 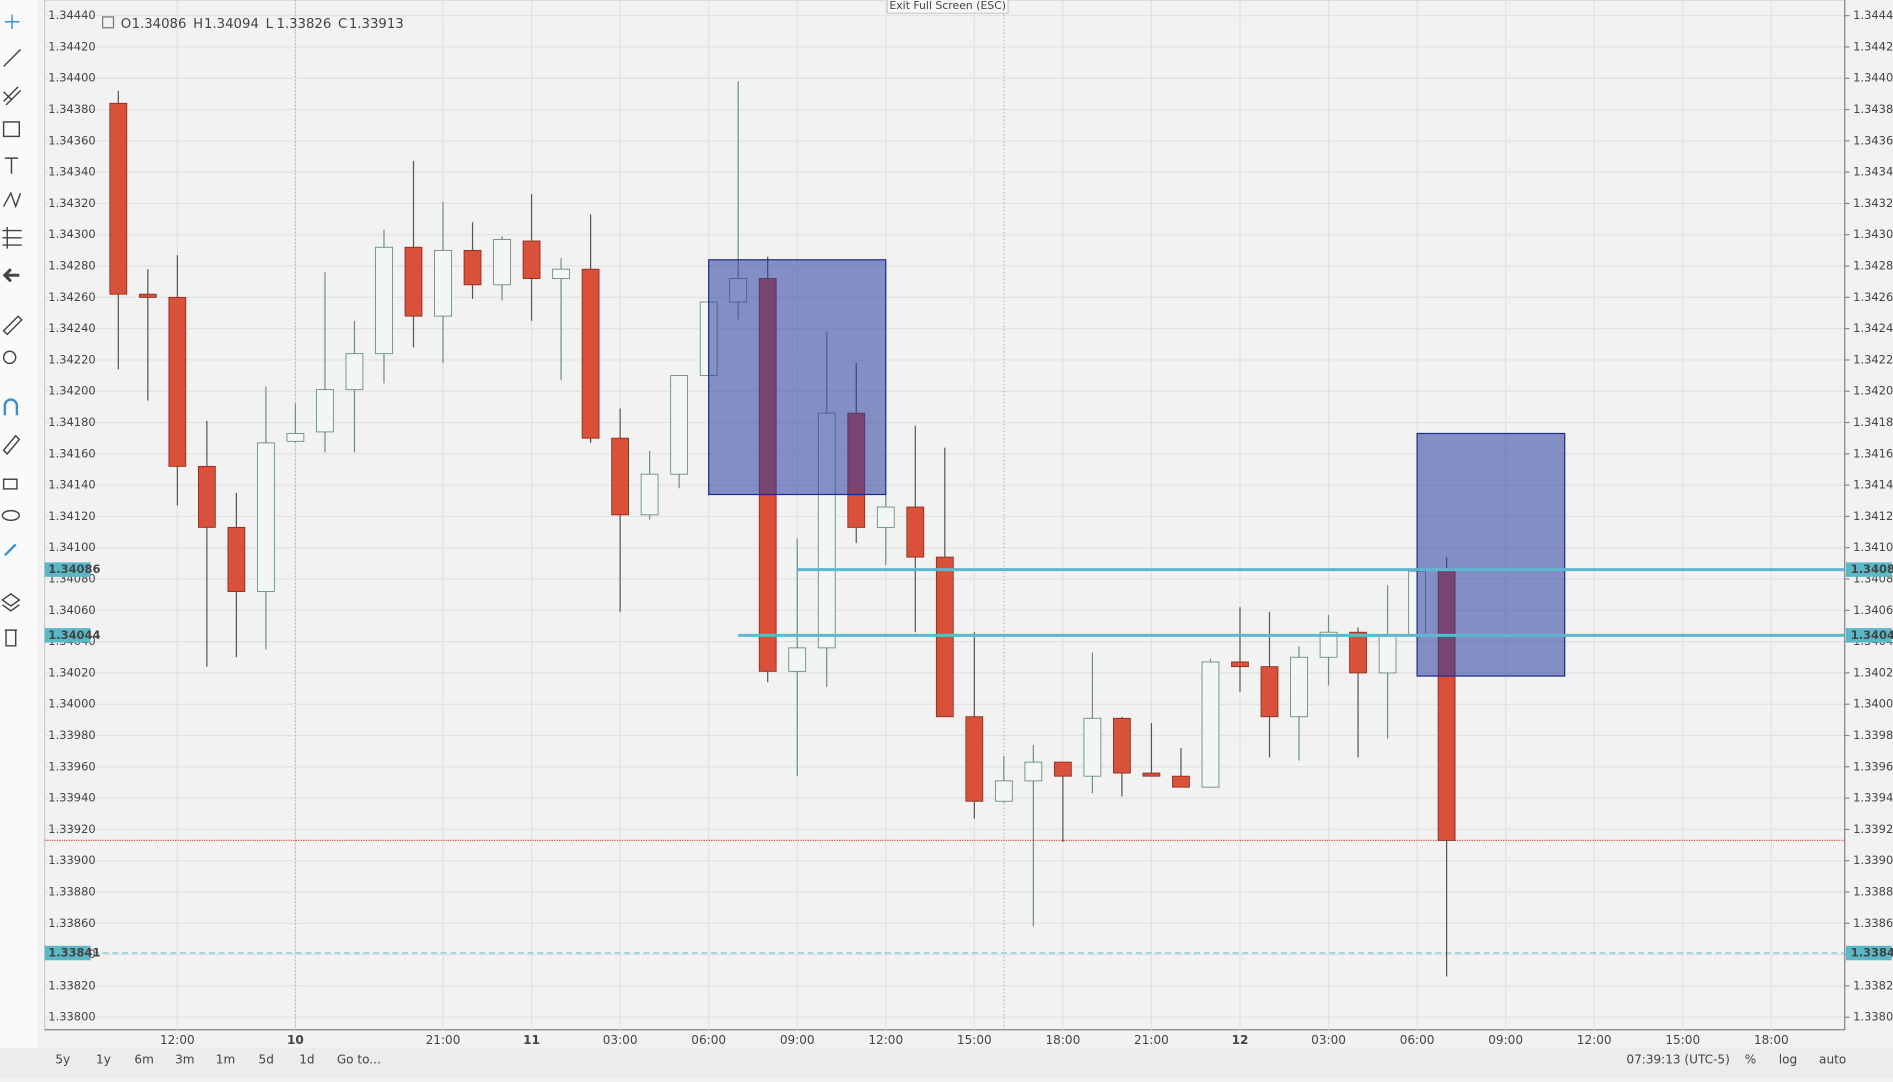 What do you see at coordinates (12, 57) in the screenshot?
I see `trend-line-tool` at bounding box center [12, 57].